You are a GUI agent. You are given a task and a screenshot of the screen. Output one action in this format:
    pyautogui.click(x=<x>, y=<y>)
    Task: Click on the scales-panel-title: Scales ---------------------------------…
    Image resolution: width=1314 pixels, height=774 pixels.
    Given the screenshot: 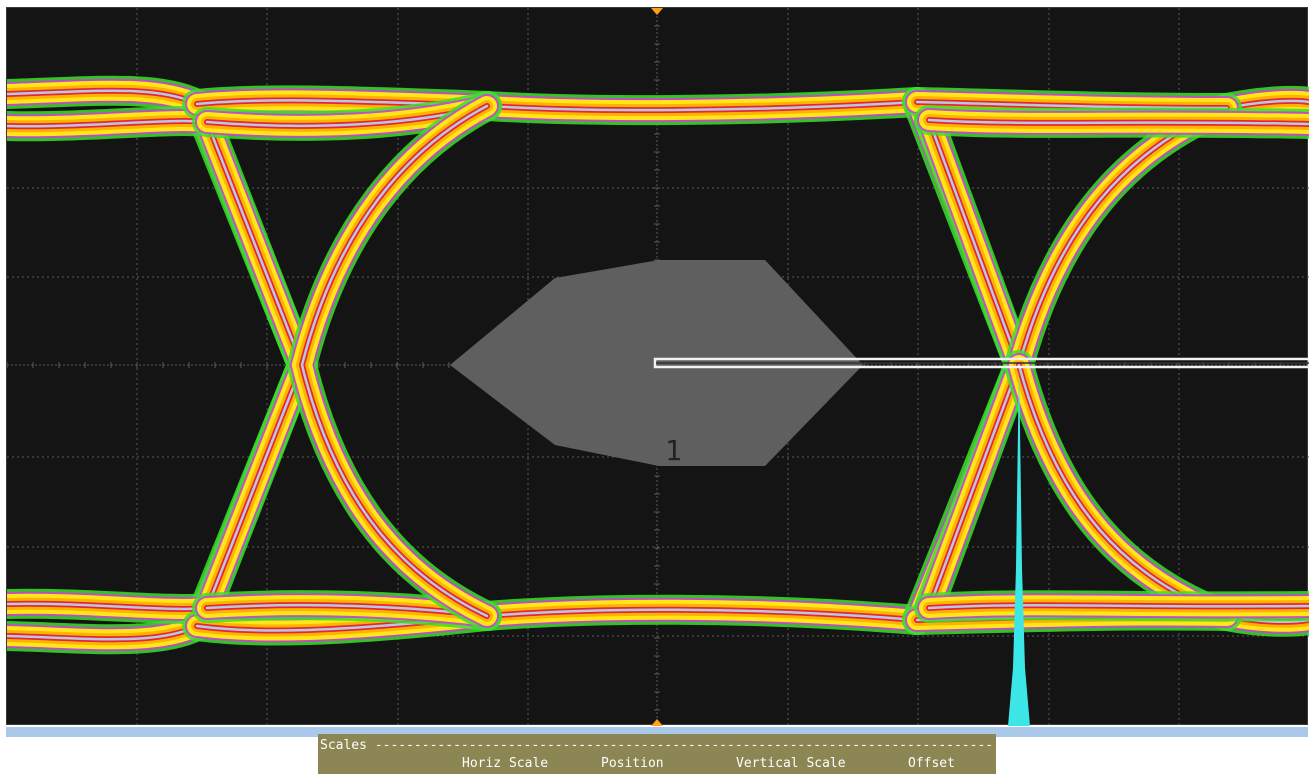 What is the action you would take?
    pyautogui.click(x=657, y=745)
    